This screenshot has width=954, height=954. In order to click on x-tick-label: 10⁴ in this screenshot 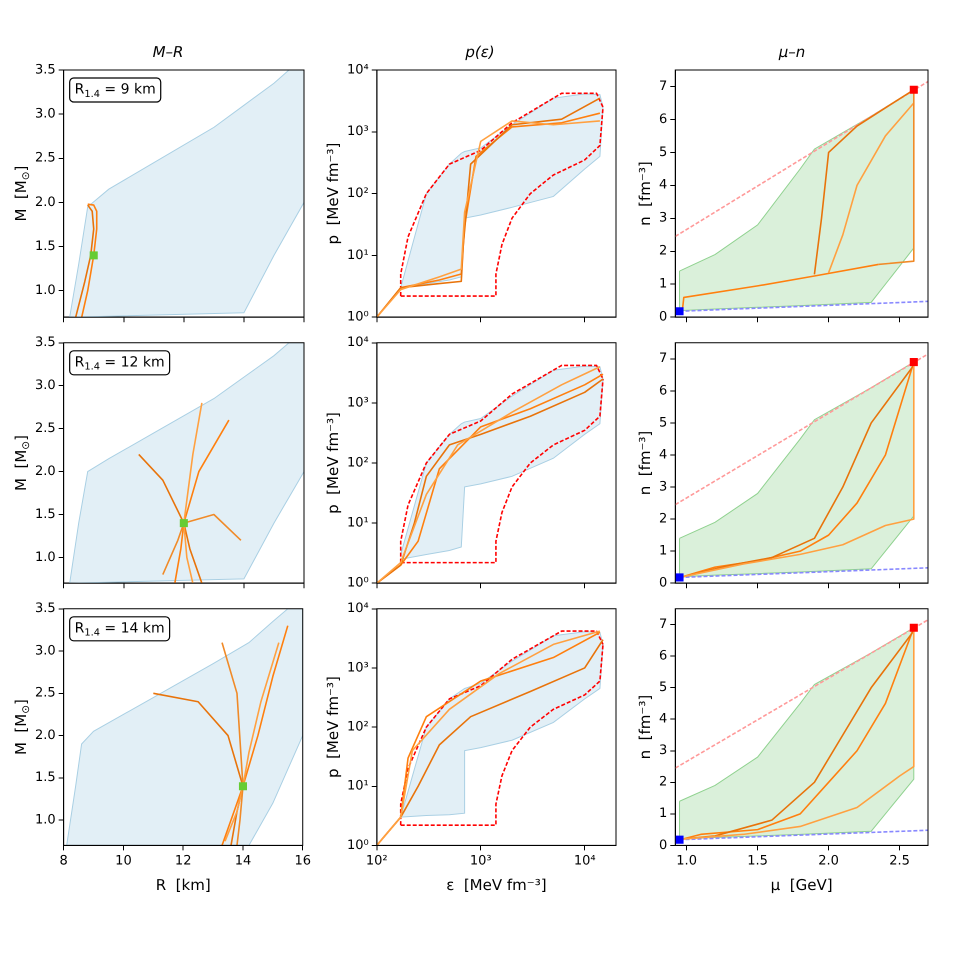, I will do `click(585, 861)`.